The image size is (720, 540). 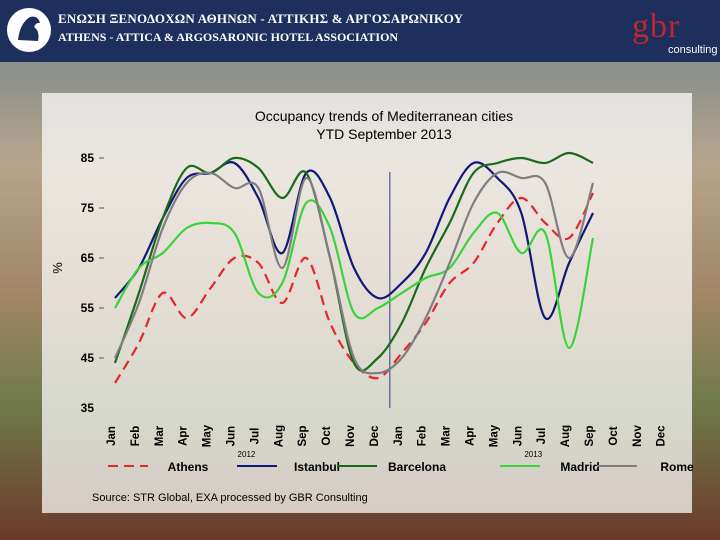 What do you see at coordinates (88, 308) in the screenshot?
I see `y-tick-label: 55` at bounding box center [88, 308].